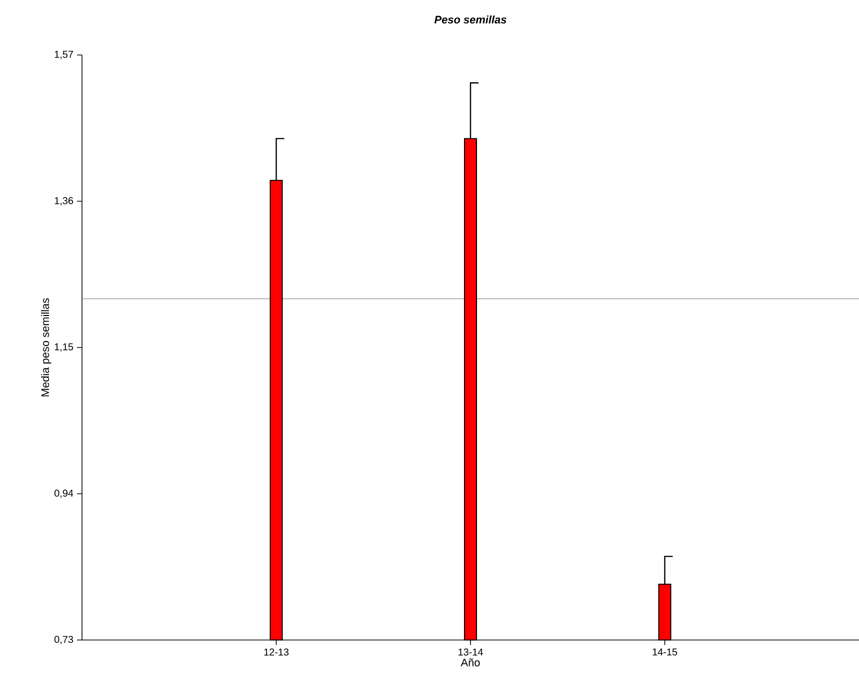  Describe the element at coordinates (64, 201) in the screenshot. I see `y-tick-label: 1,36` at that location.